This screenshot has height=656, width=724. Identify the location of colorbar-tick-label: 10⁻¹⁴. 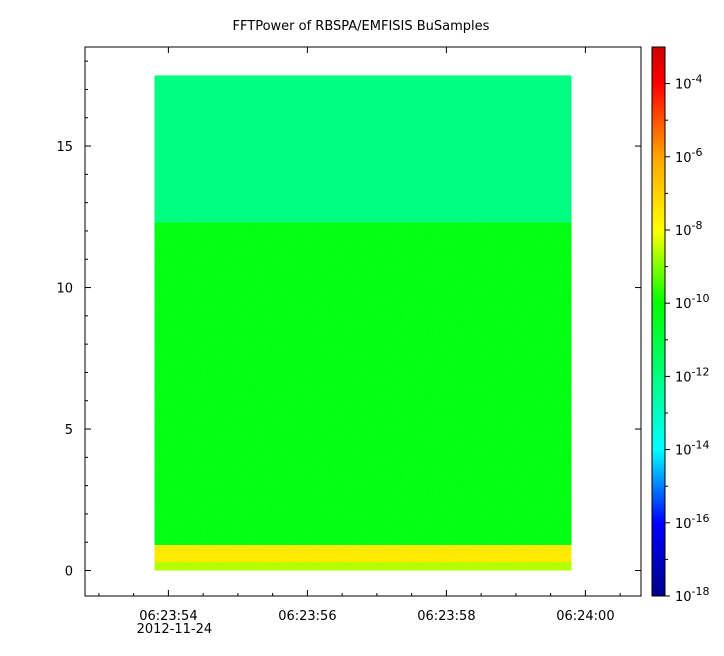
(692, 449).